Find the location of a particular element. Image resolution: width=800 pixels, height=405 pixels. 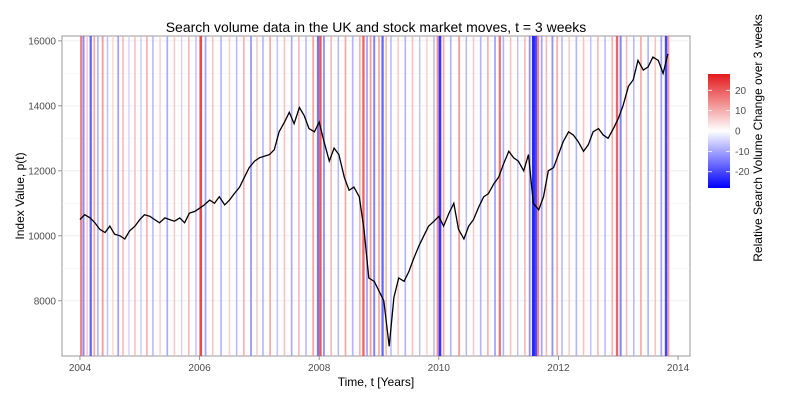

y-tick-label: 10000 is located at coordinates (42, 236).